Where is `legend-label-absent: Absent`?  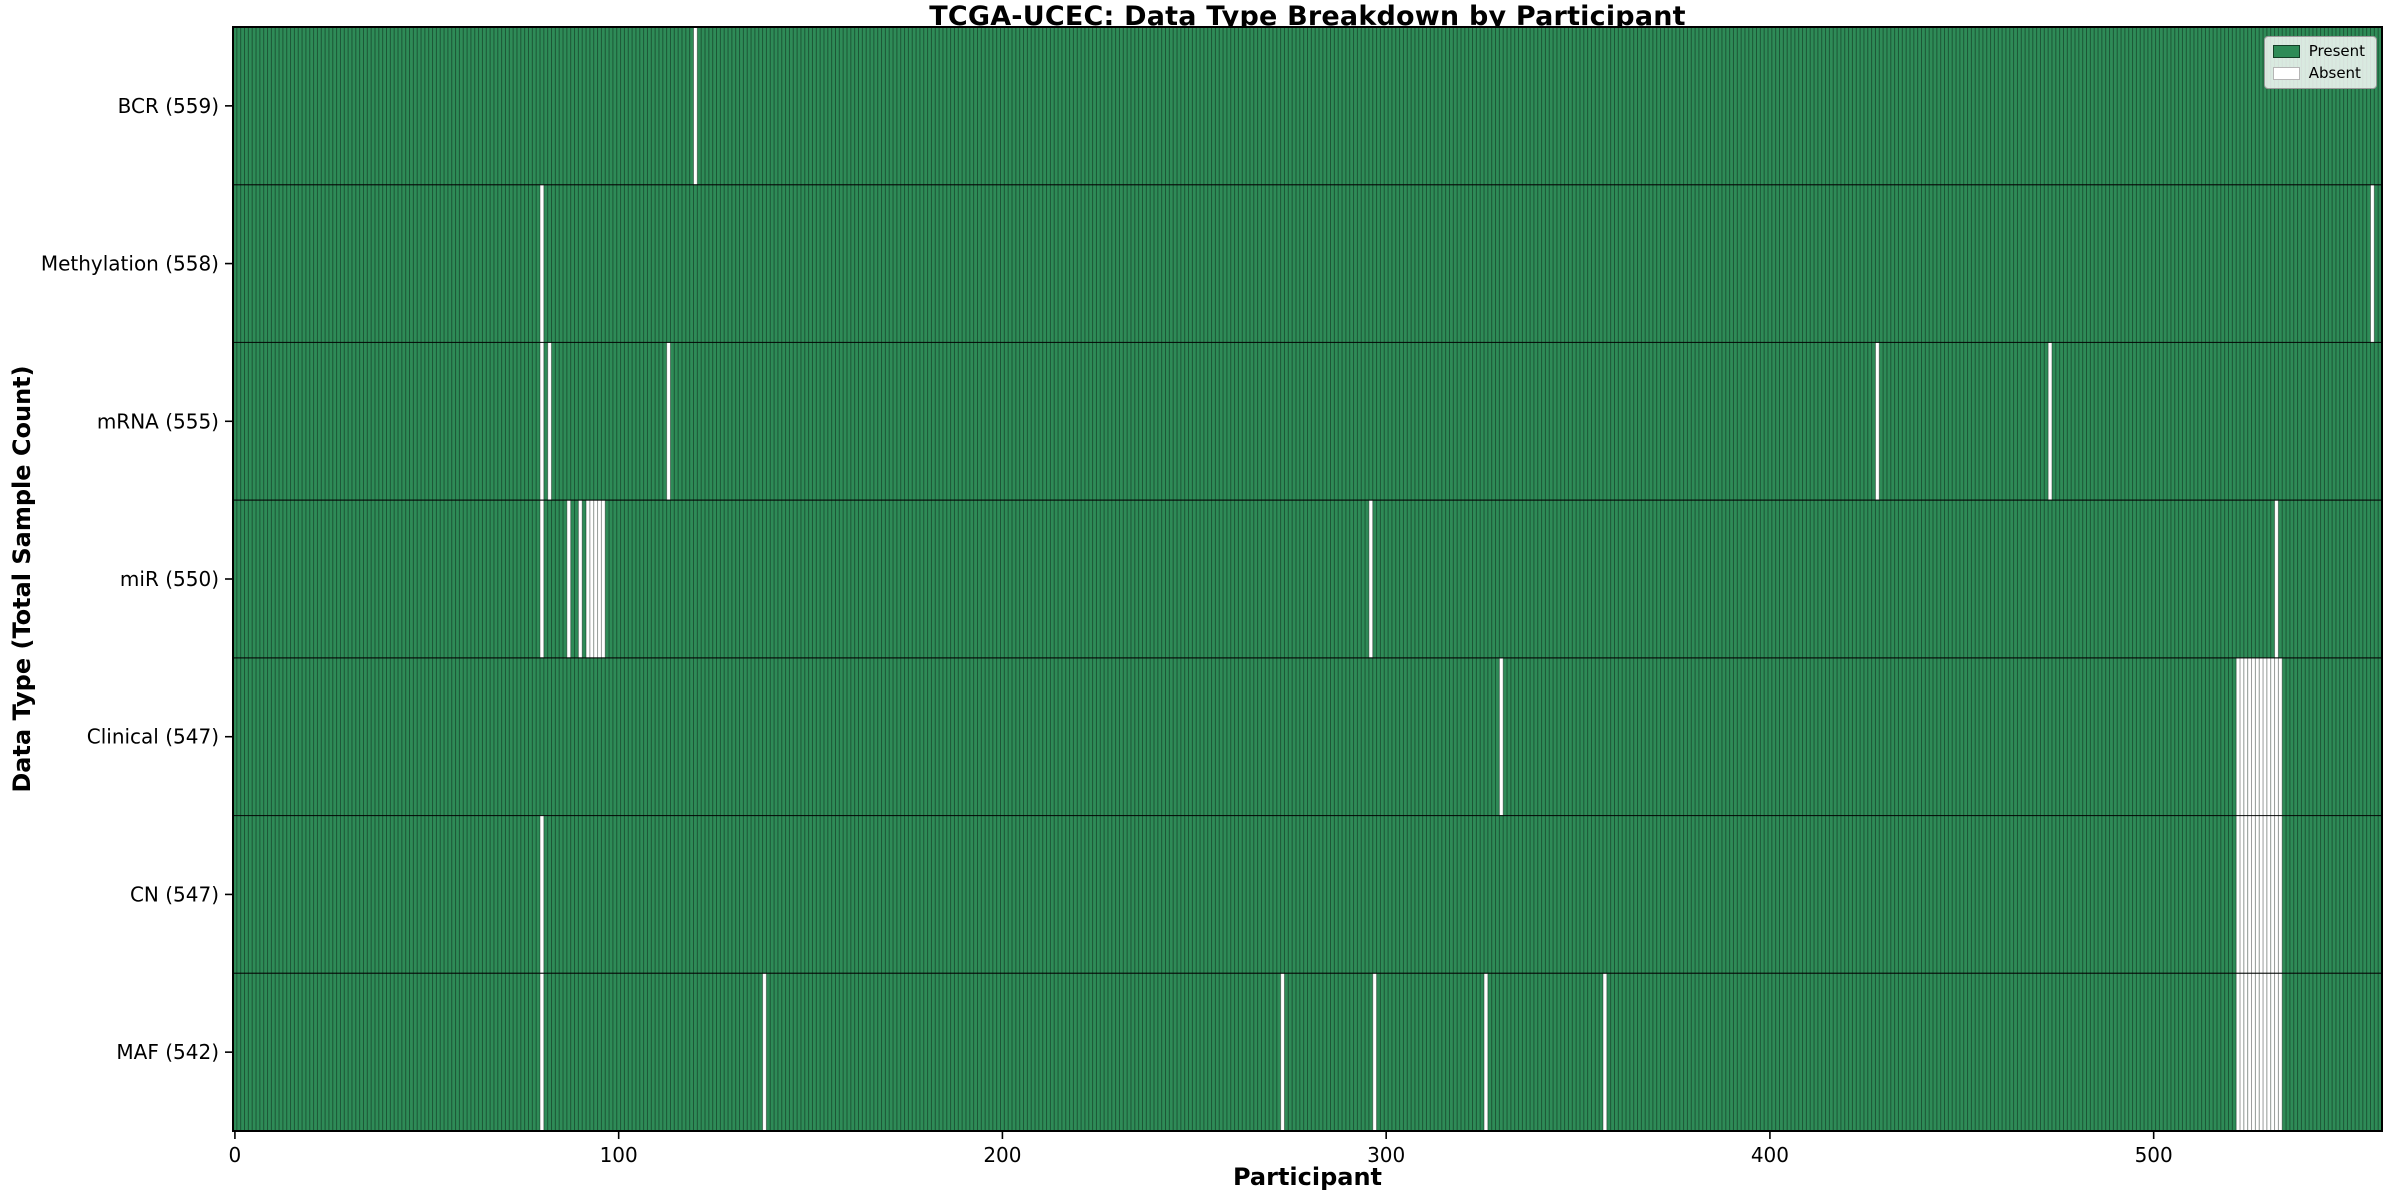
legend-label-absent: Absent is located at coordinates (2334, 73).